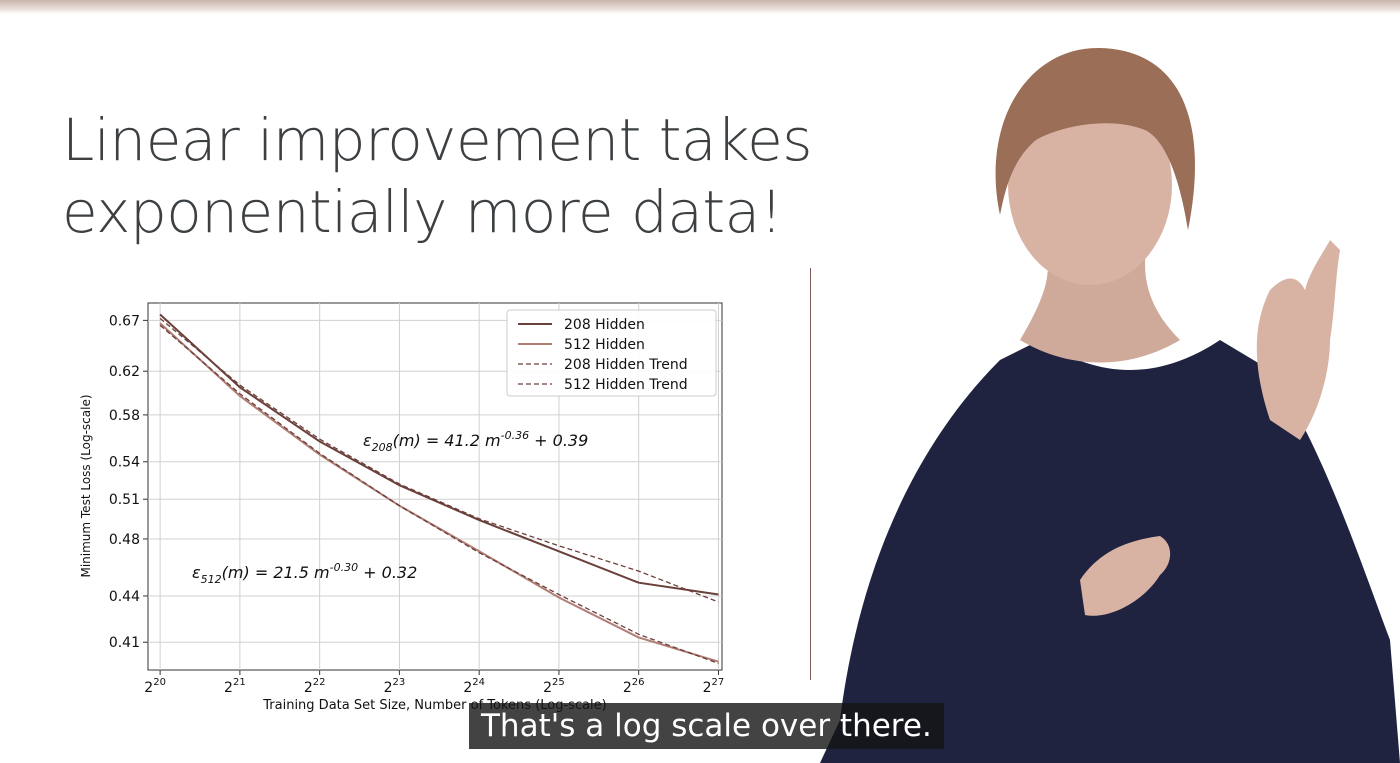  I want to click on y-axis-label: Minimum Test Loss (Log-scale), so click(86, 485).